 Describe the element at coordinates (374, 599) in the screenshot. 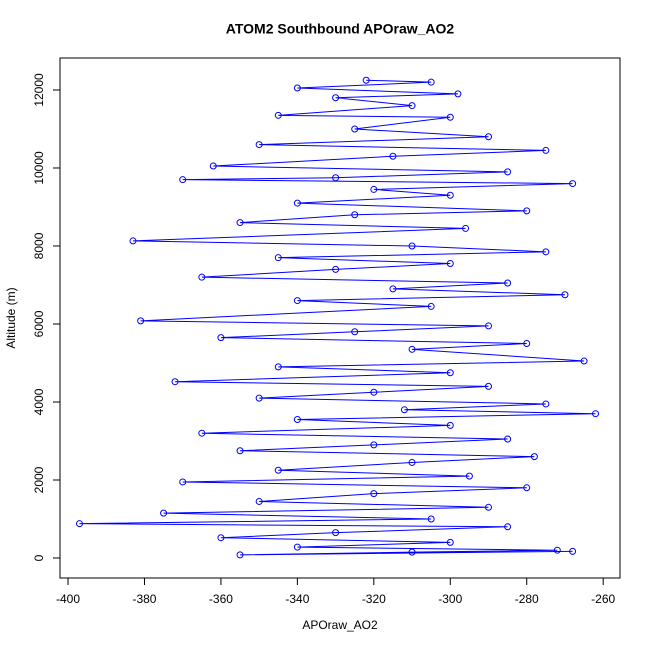

I see `x-tick-label: -320` at that location.